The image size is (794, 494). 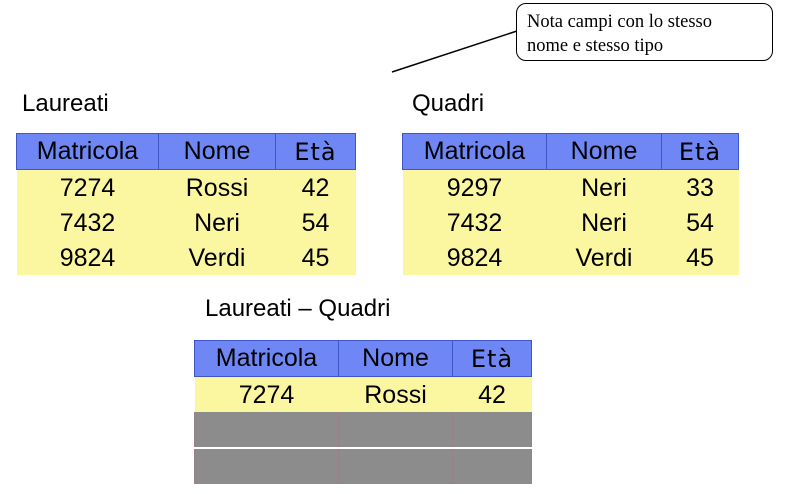 I want to click on difference-table: Matricola Nome Età 7274 Rossi 42, so click(x=363, y=412).